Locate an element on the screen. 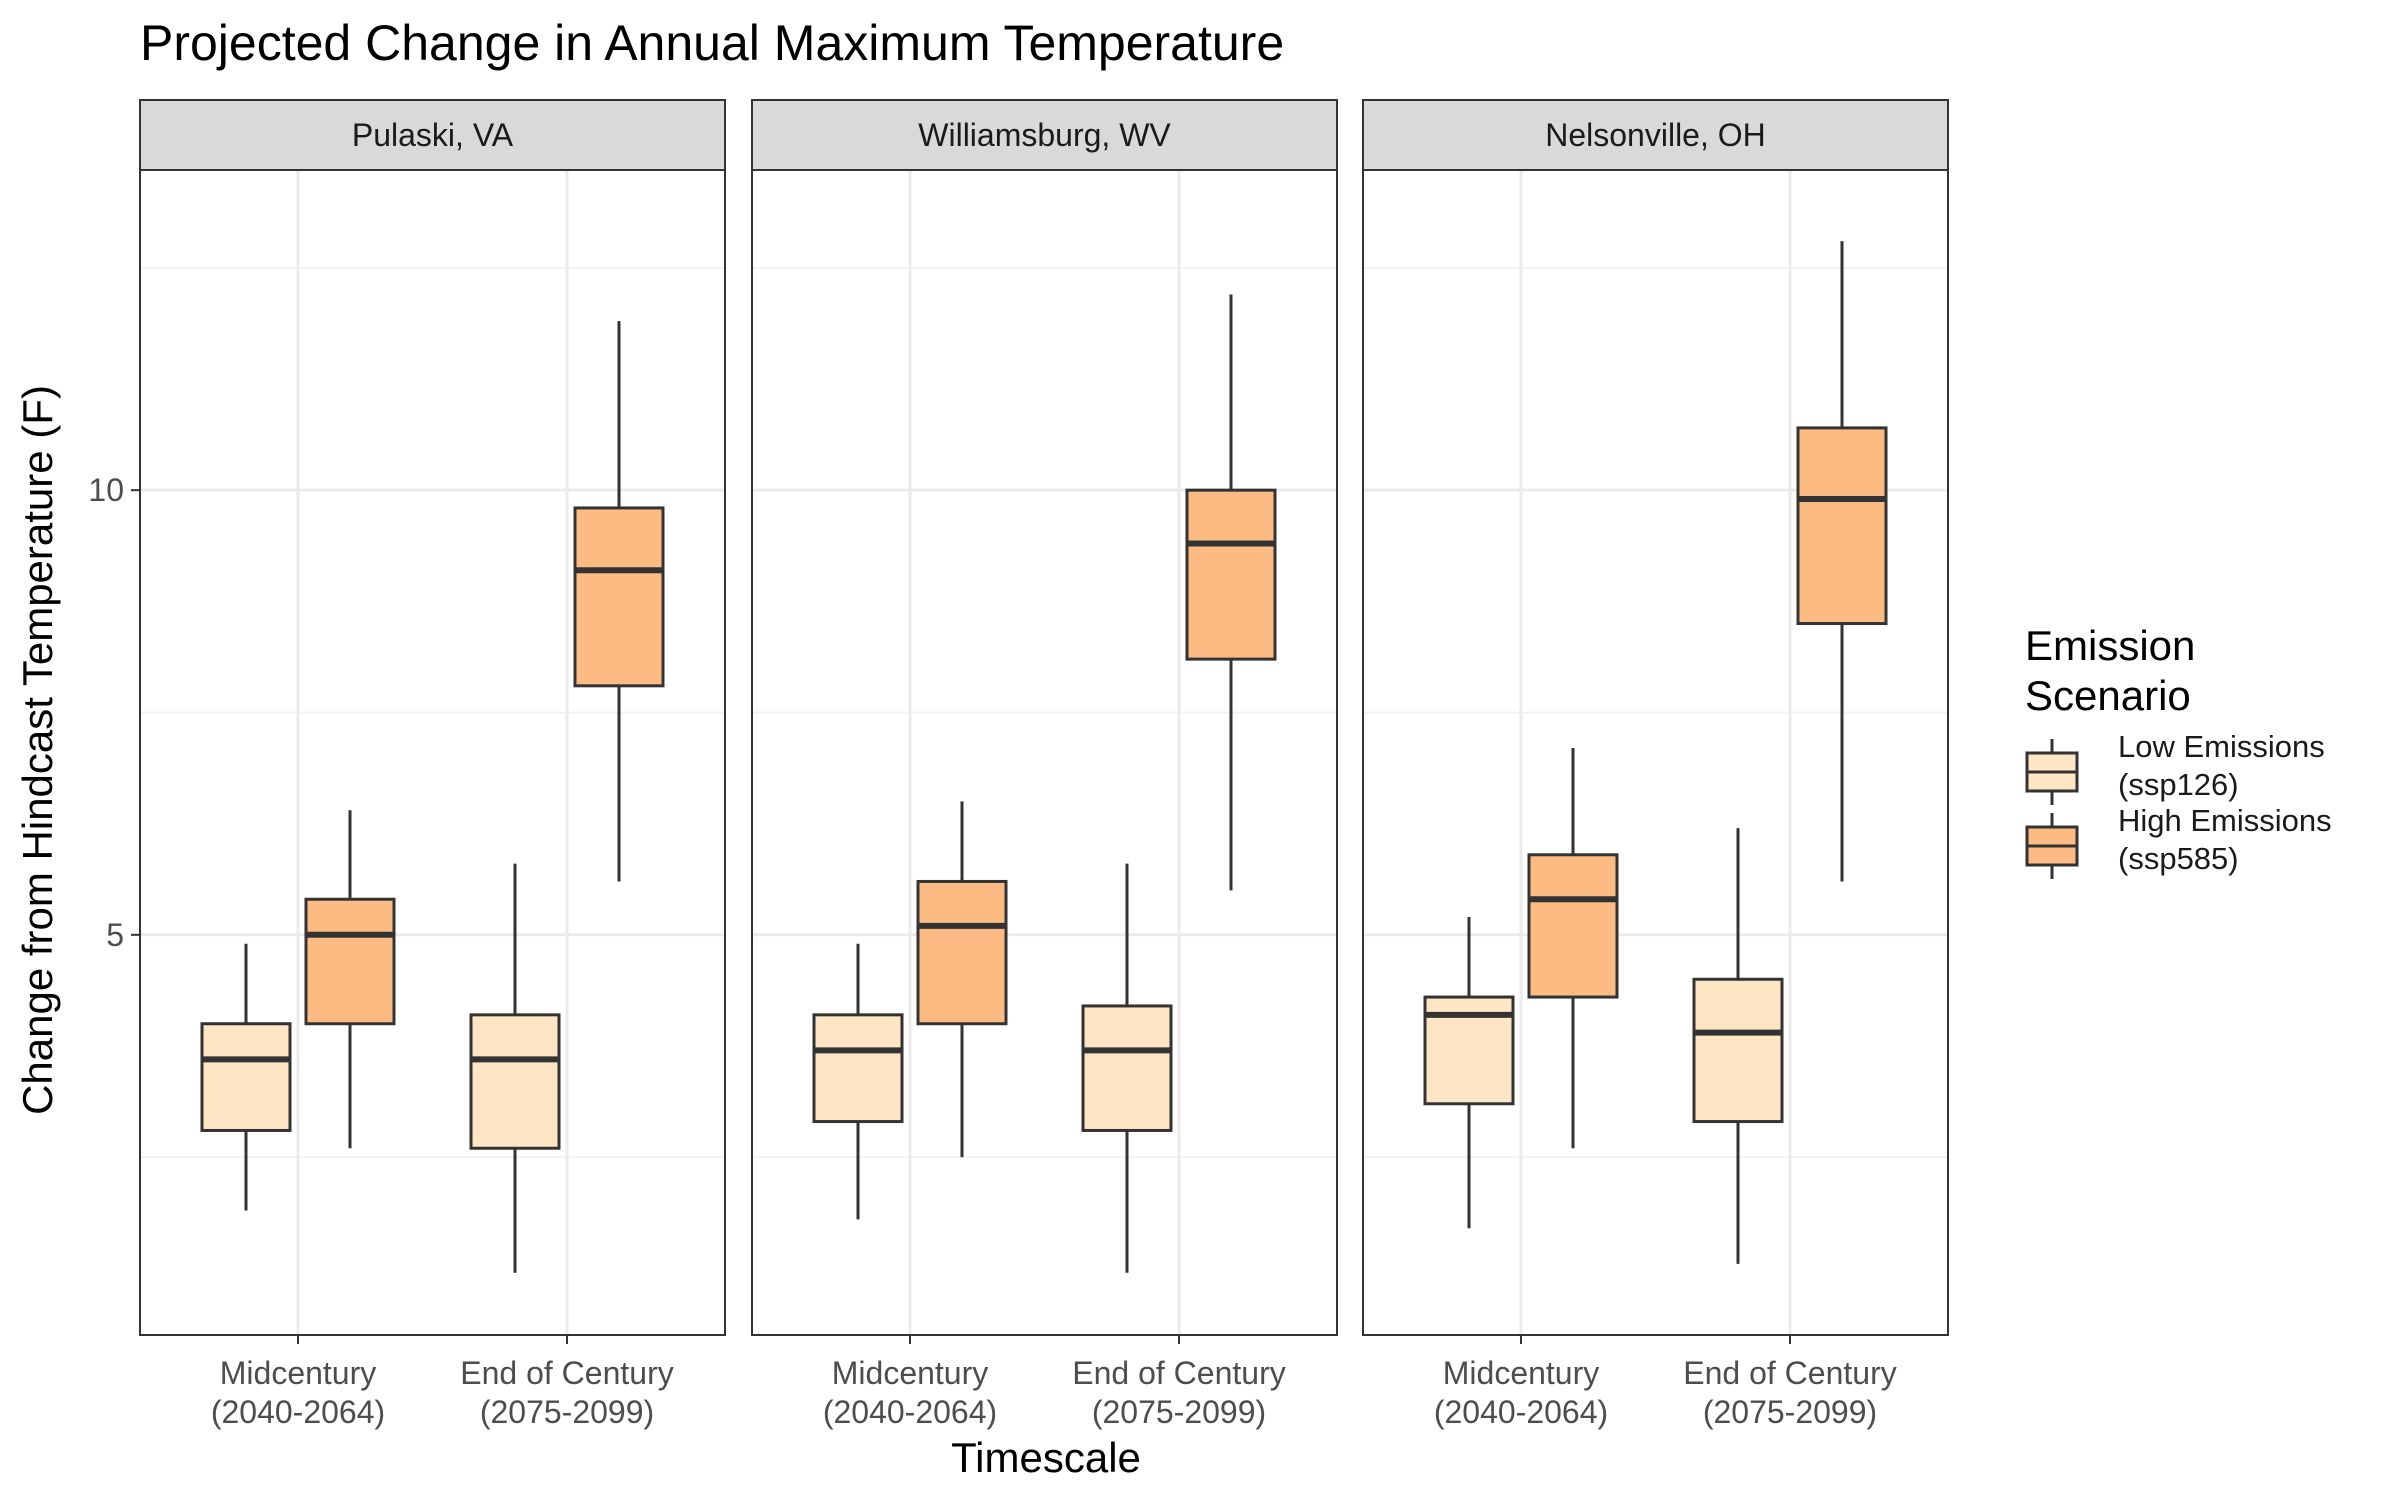 Image resolution: width=2400 pixels, height=1500 pixels. legend-label: Low Emissions is located at coordinates (2221, 746).